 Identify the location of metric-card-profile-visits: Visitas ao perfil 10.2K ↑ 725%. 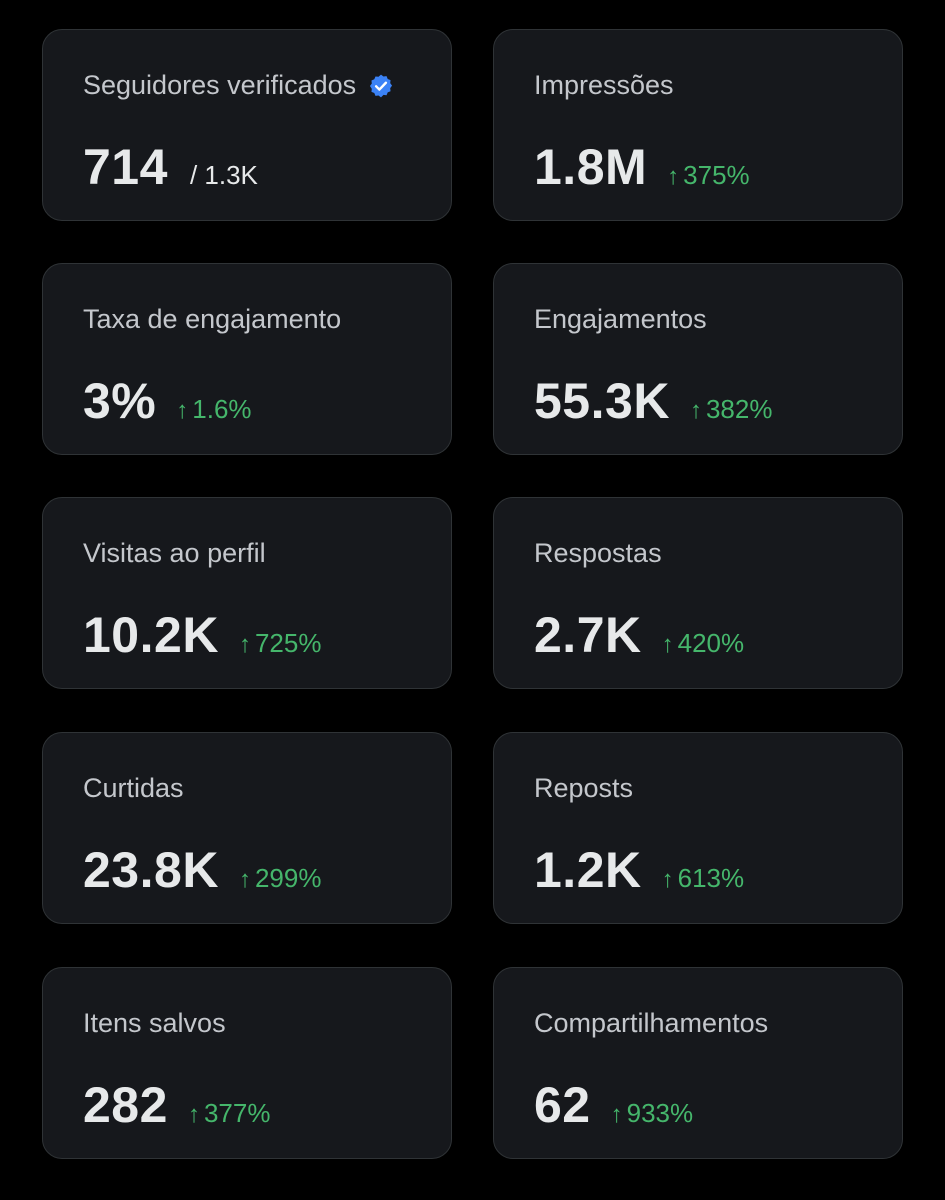
(247, 593).